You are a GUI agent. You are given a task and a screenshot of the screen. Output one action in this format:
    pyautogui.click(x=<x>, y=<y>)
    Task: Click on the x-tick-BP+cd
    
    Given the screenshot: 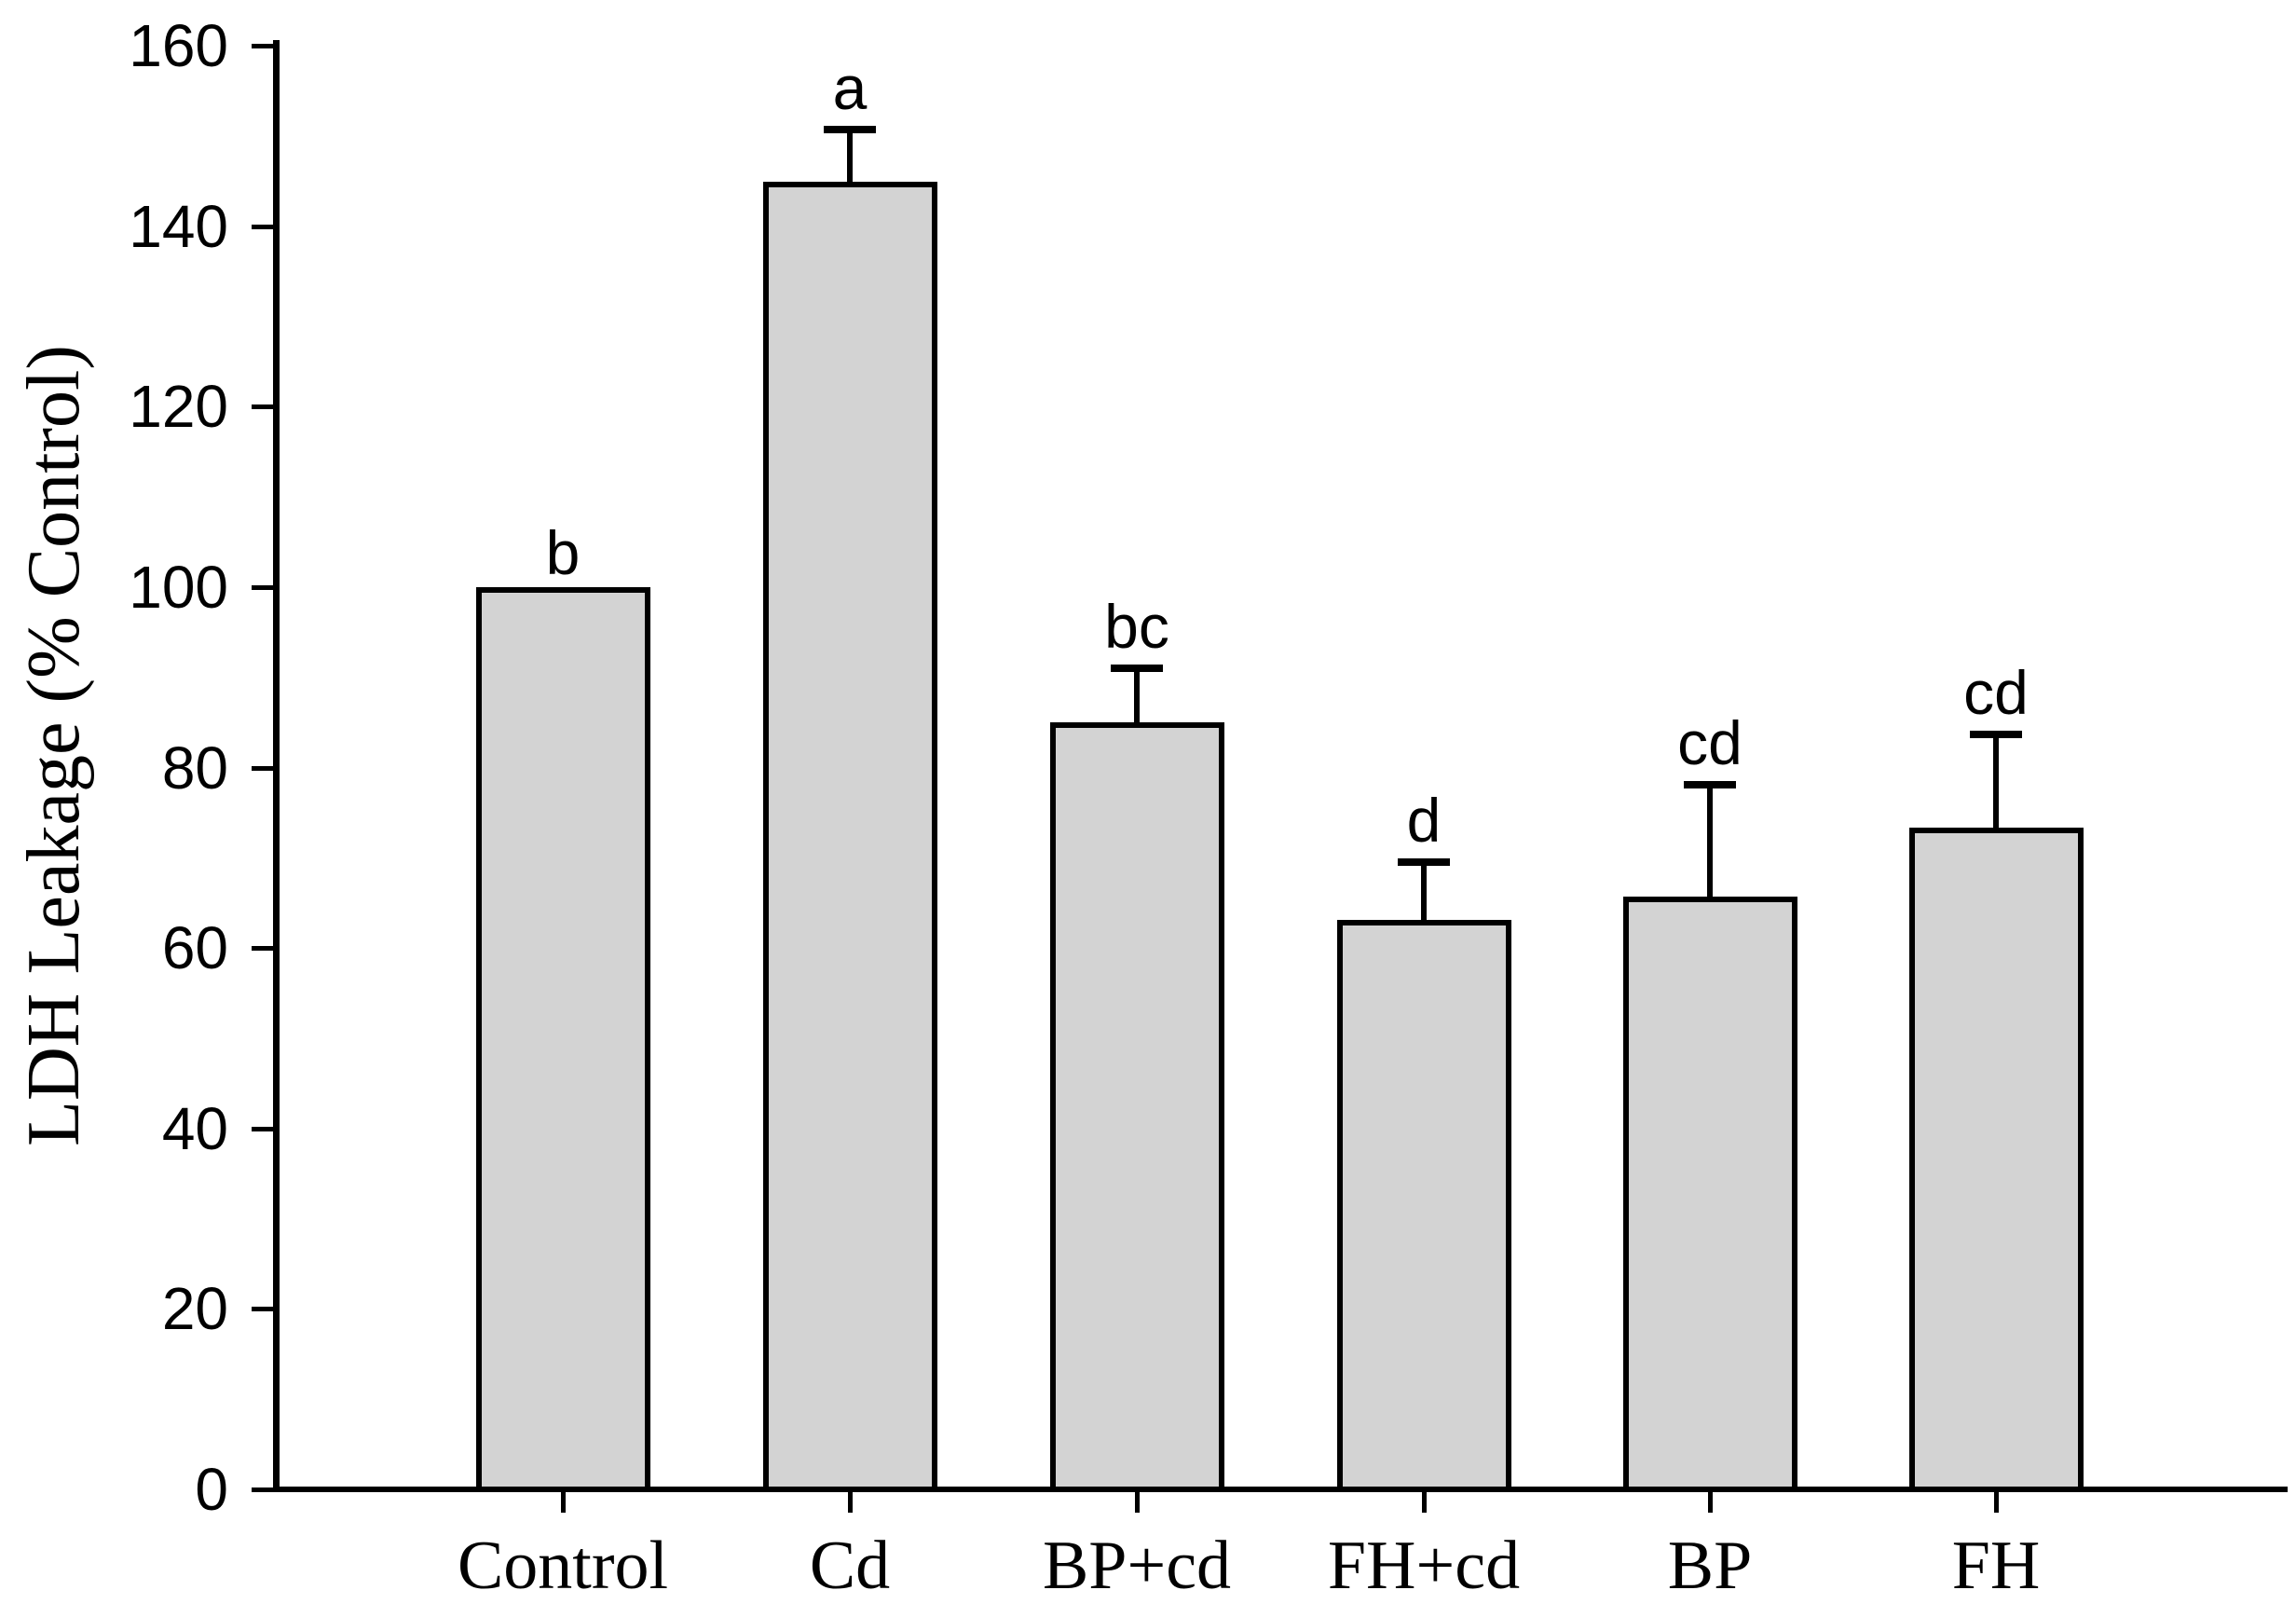 What is the action you would take?
    pyautogui.click(x=1137, y=1503)
    